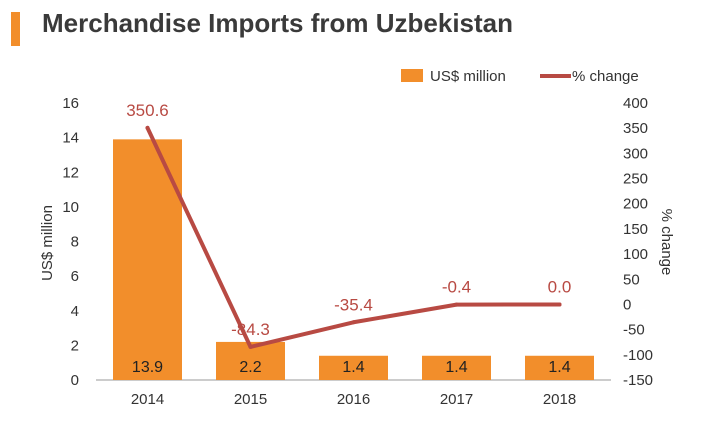 The image size is (725, 442). What do you see at coordinates (70, 138) in the screenshot?
I see `y-left-tick-label: 14` at bounding box center [70, 138].